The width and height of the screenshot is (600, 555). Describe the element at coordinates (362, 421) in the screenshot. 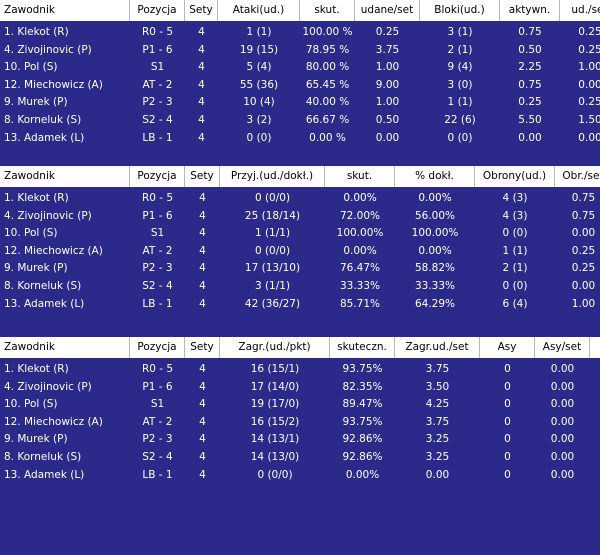

I see `stat-cell: 93.75%` at that location.